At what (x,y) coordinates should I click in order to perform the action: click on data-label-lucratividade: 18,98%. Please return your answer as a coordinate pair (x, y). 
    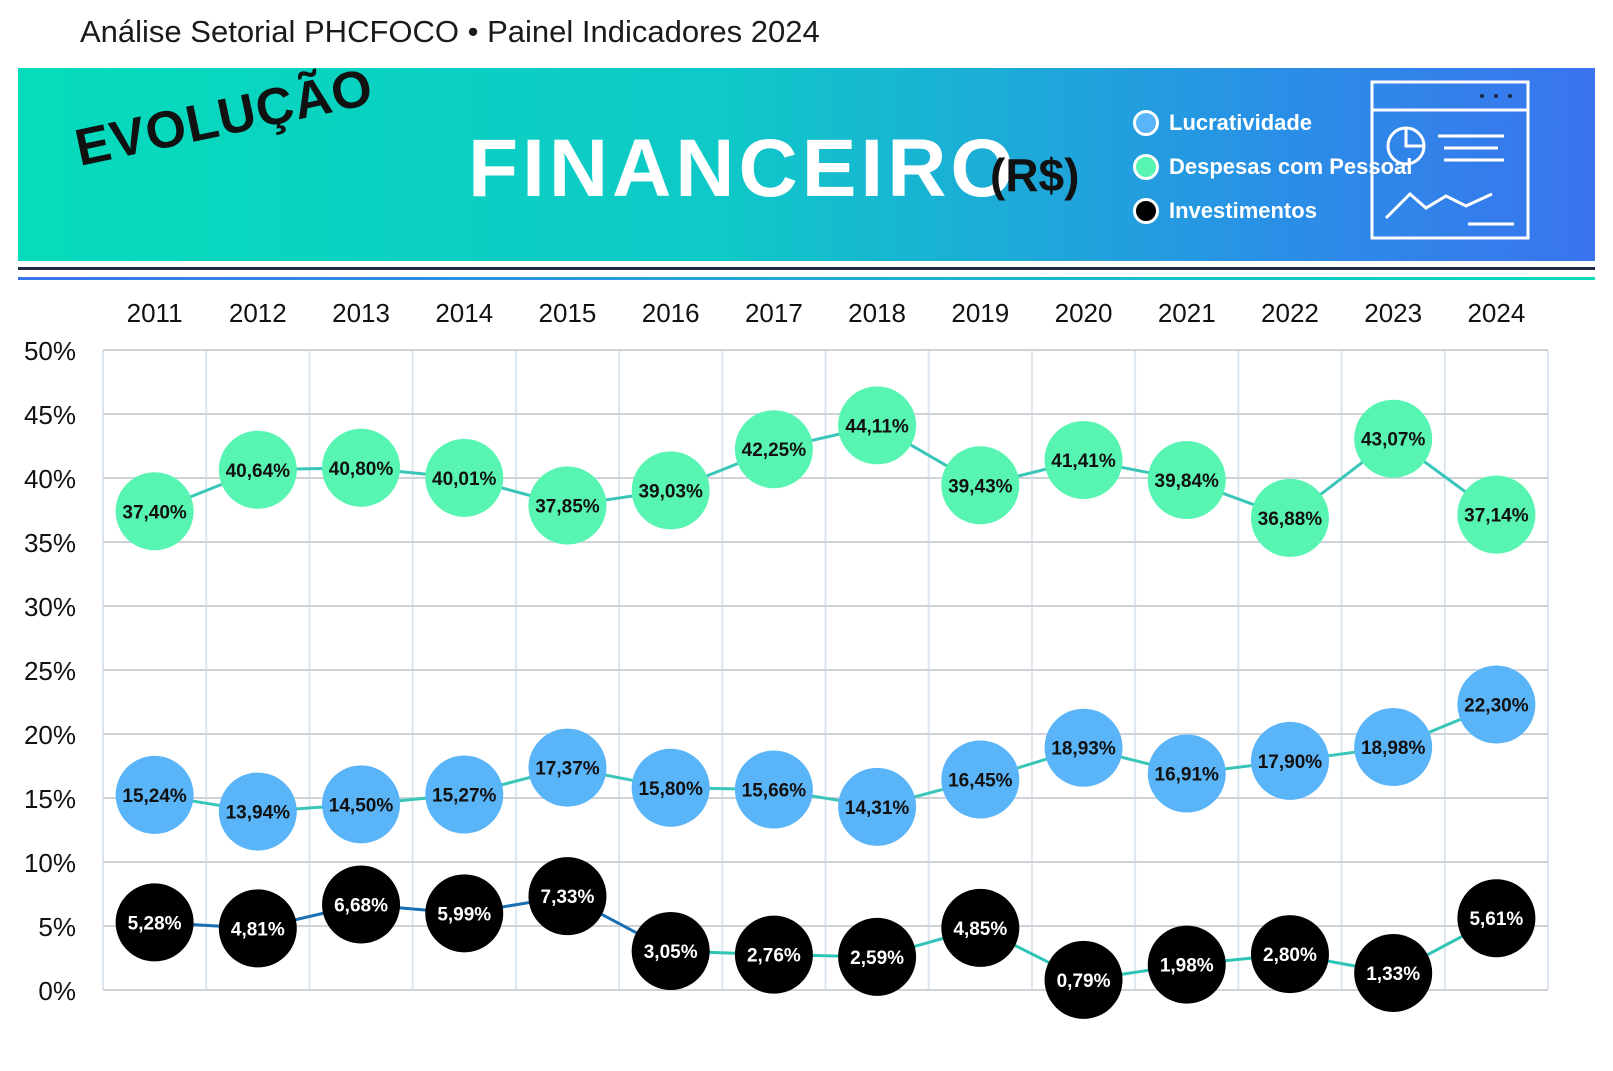
    Looking at the image, I should click on (1393, 748).